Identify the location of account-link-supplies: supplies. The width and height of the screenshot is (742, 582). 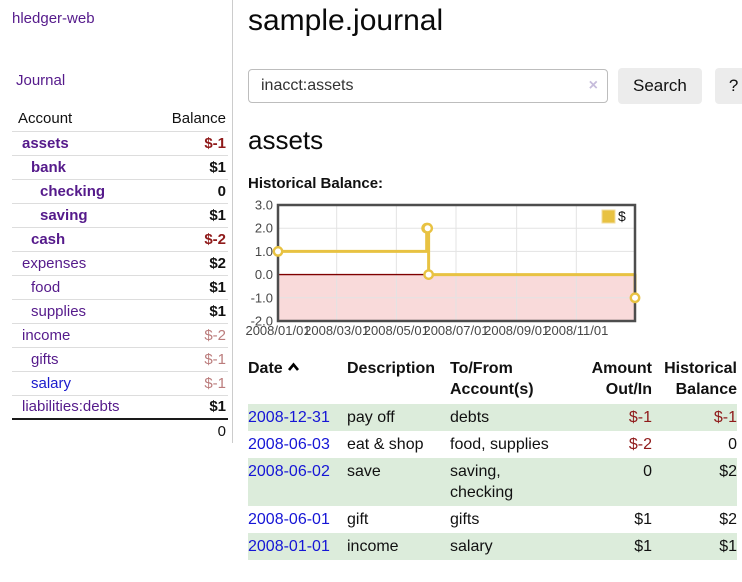
(59, 311).